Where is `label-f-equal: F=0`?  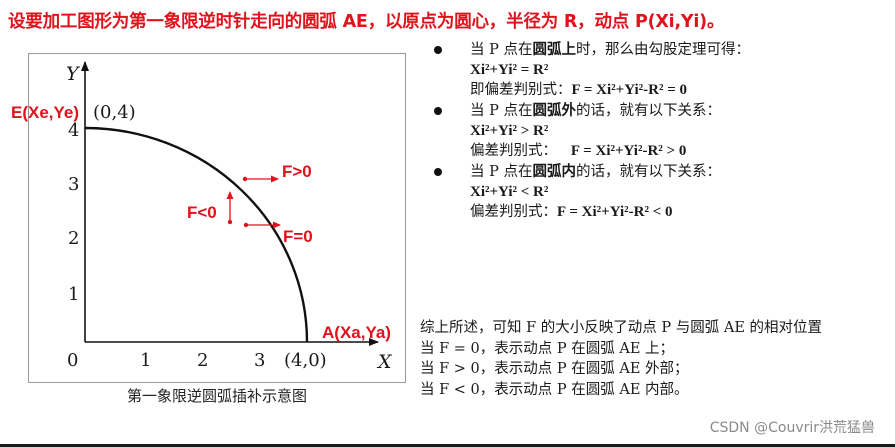 label-f-equal: F=0 is located at coordinates (298, 236).